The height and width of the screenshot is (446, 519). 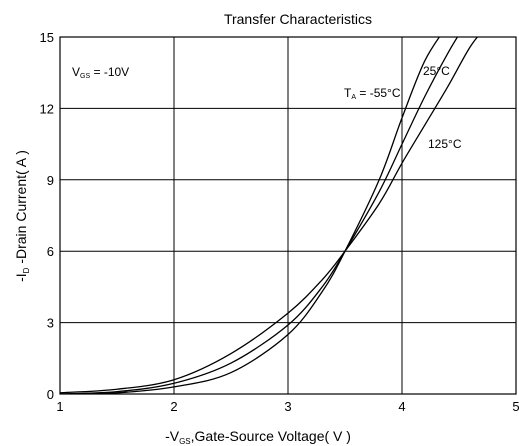 What do you see at coordinates (436, 71) in the screenshot?
I see `series-label-25c: 25°C` at bounding box center [436, 71].